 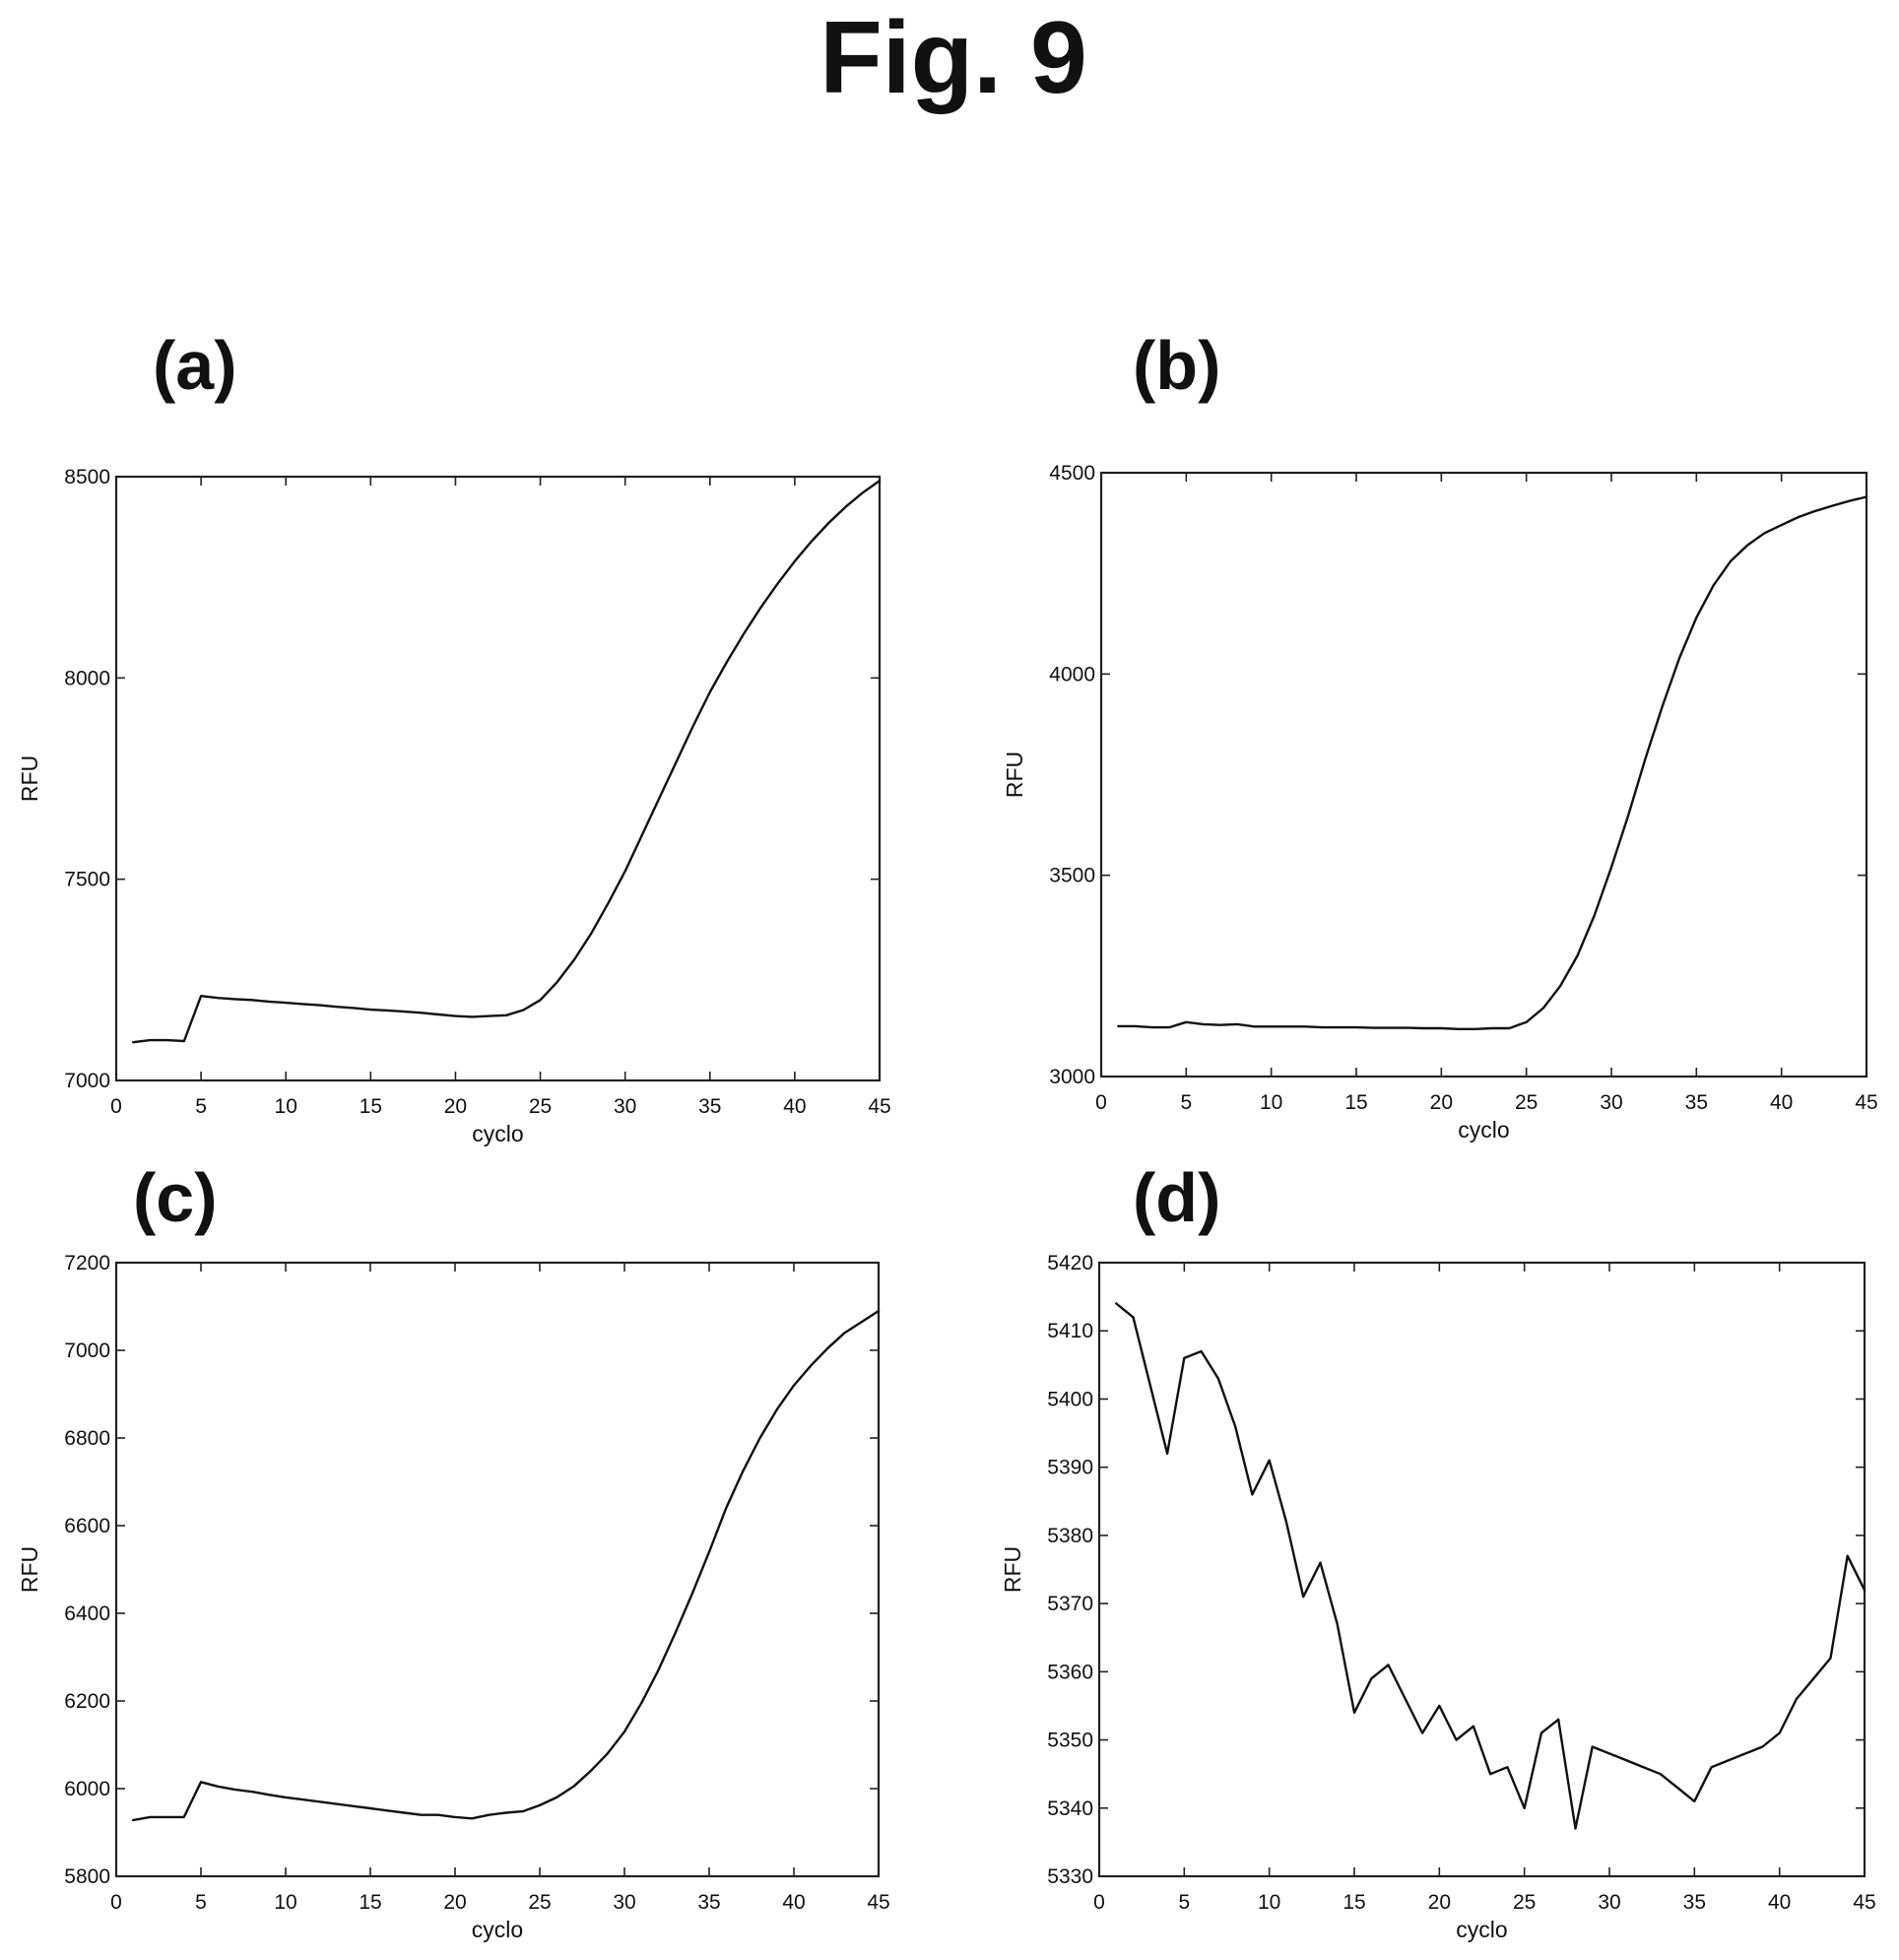 I want to click on panel-1-x-axis-label: cyclo, so click(x=498, y=1134).